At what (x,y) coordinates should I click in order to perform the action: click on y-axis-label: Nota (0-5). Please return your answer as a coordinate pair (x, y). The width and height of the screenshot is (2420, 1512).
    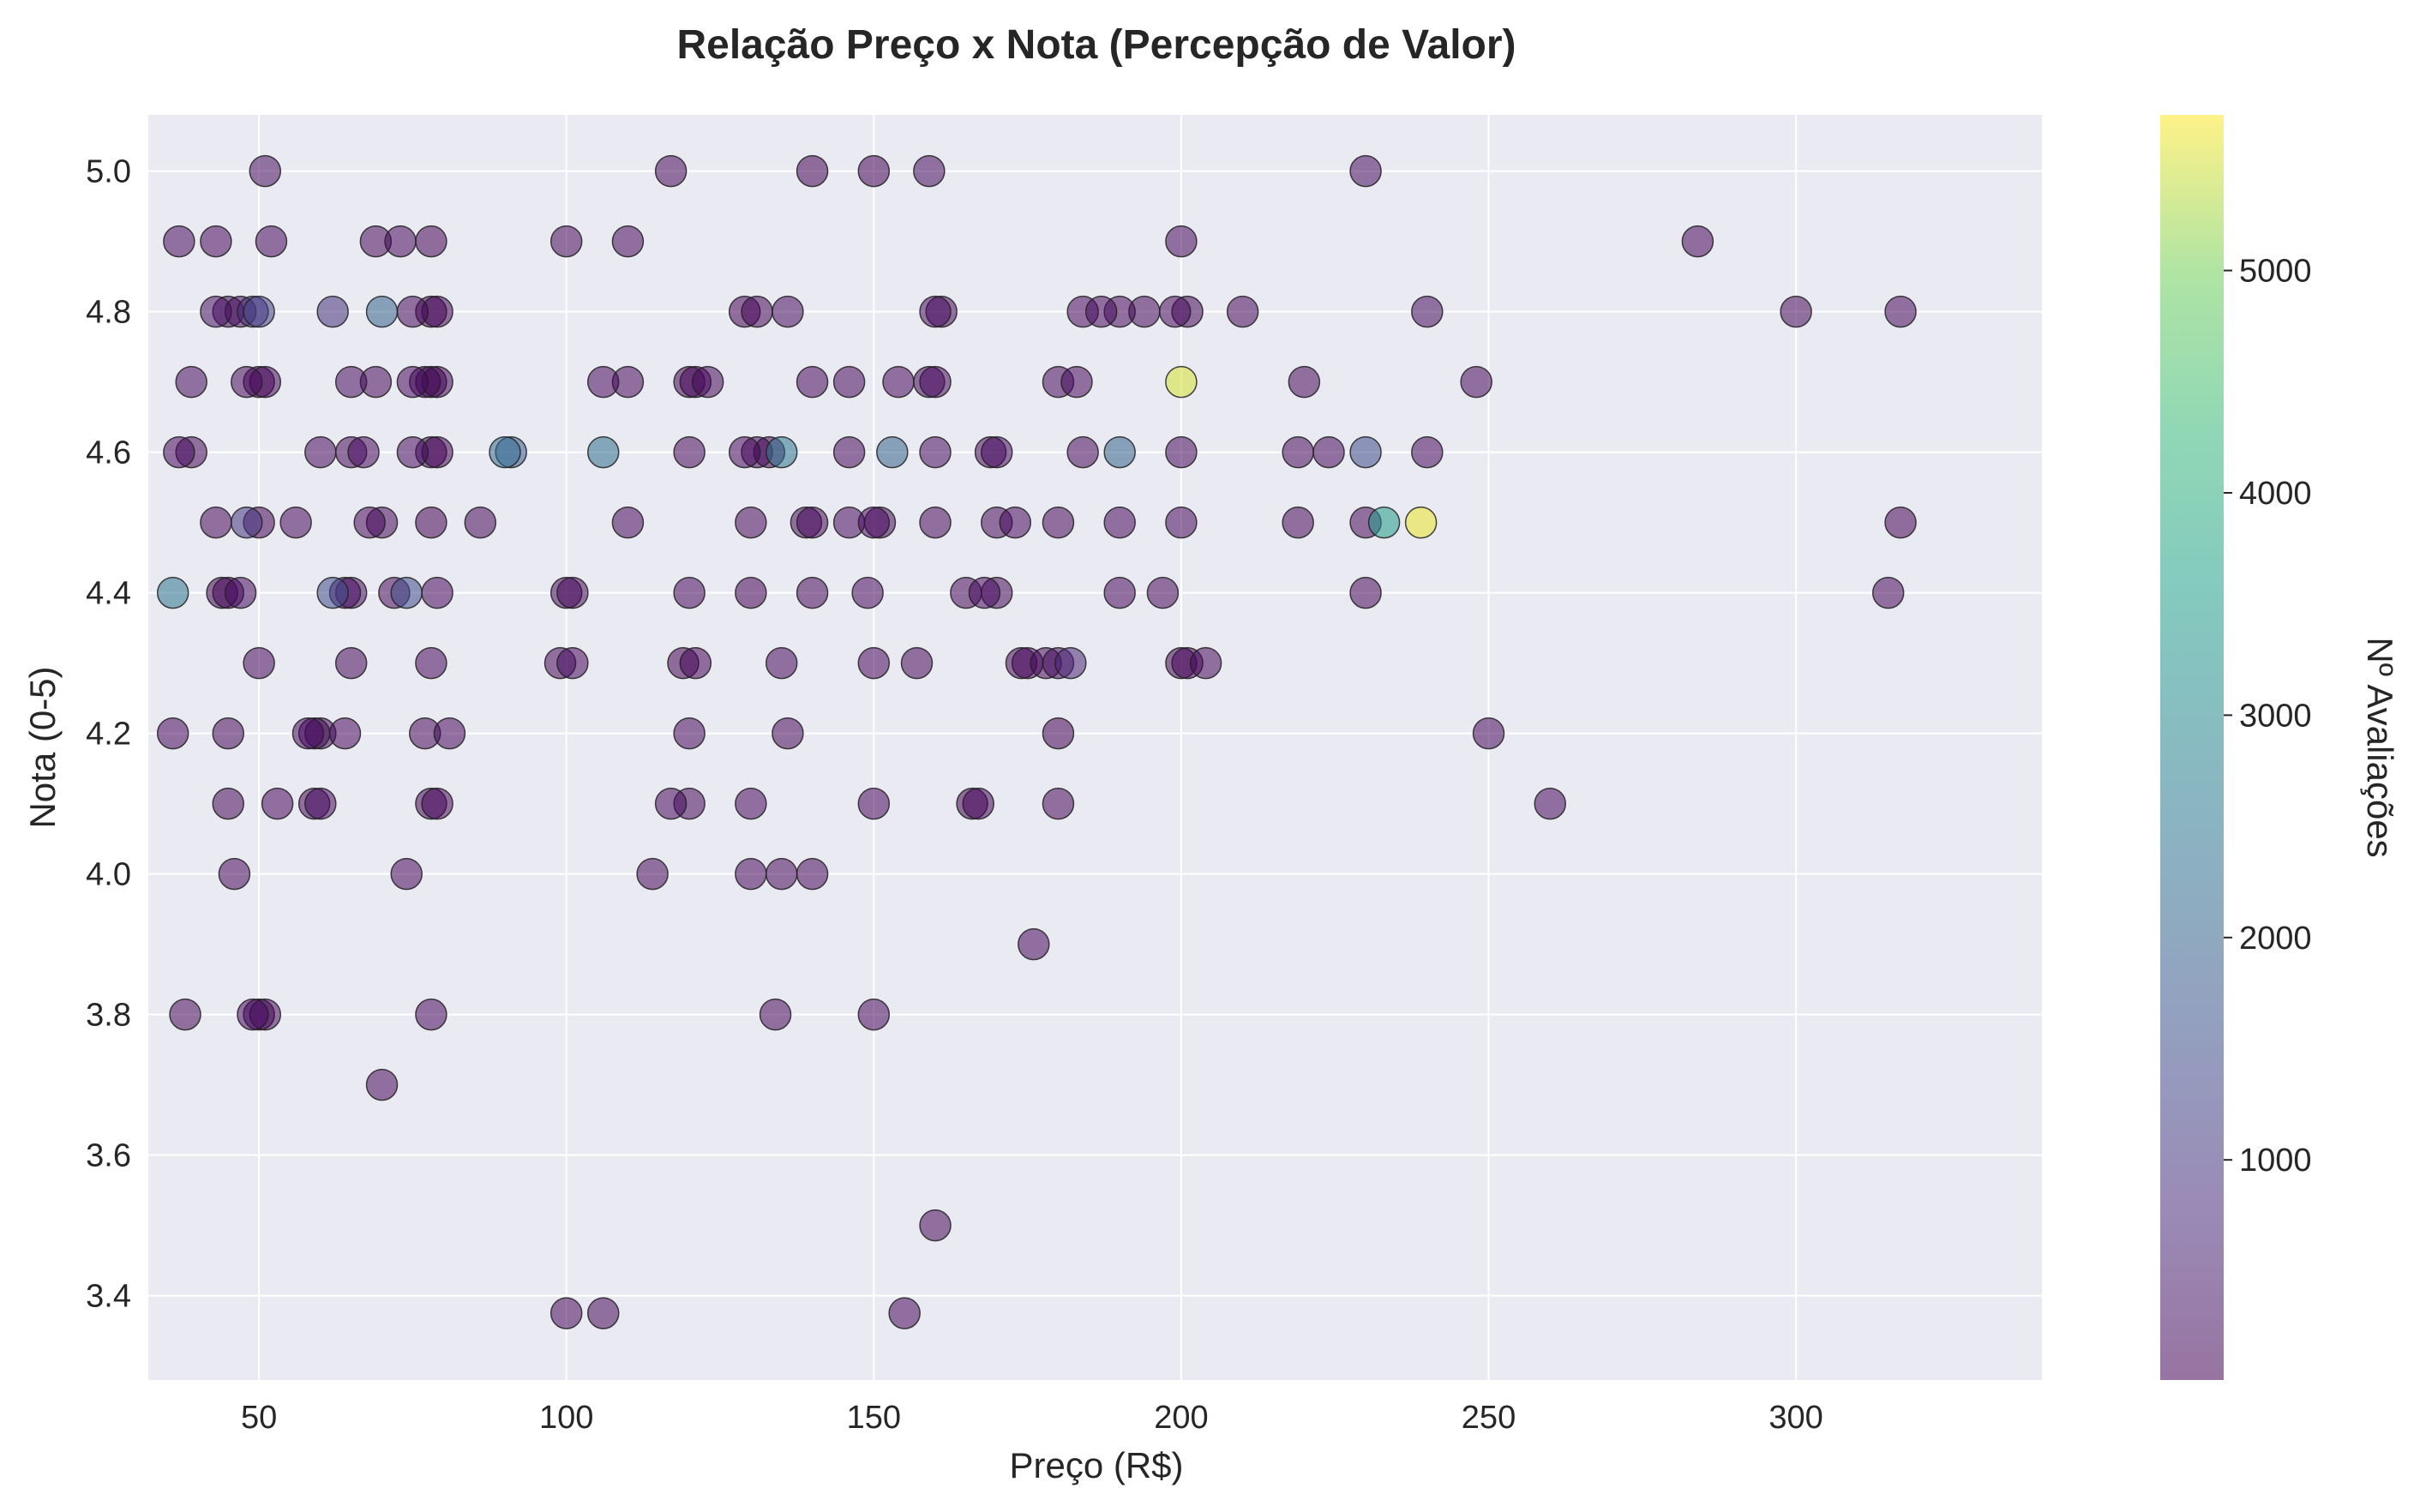
    Looking at the image, I should click on (42, 747).